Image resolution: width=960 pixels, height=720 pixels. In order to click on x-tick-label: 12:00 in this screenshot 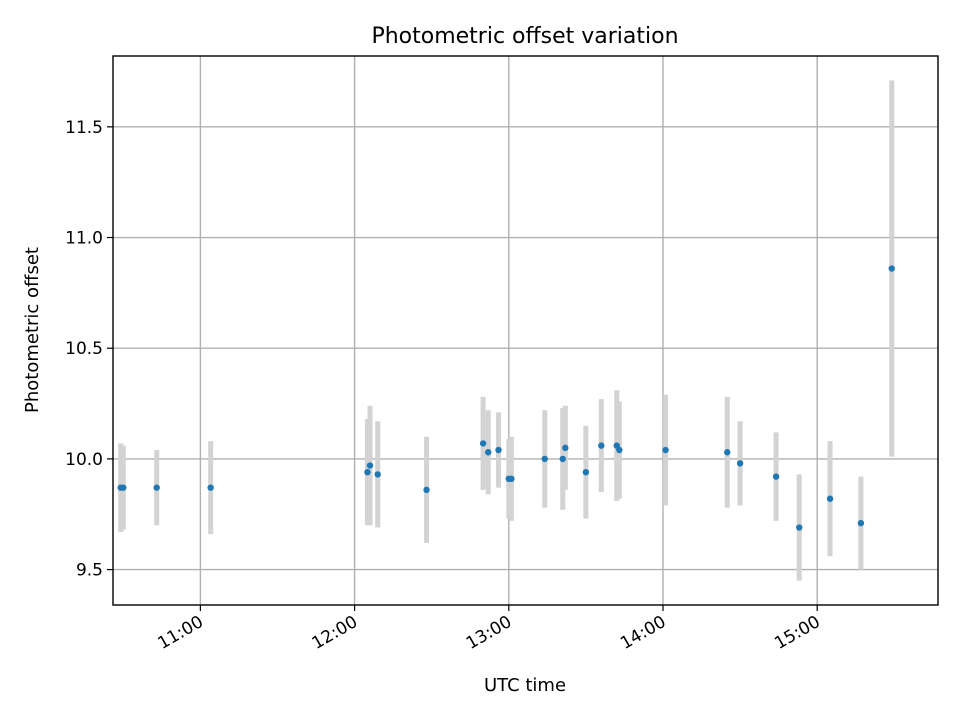, I will do `click(335, 633)`.